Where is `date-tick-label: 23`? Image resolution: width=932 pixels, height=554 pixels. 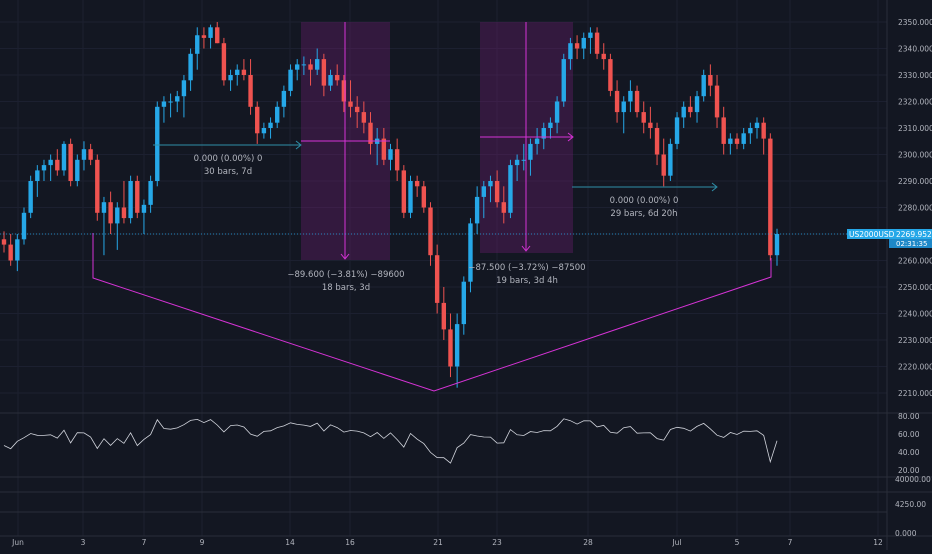
date-tick-label: 23 is located at coordinates (497, 542).